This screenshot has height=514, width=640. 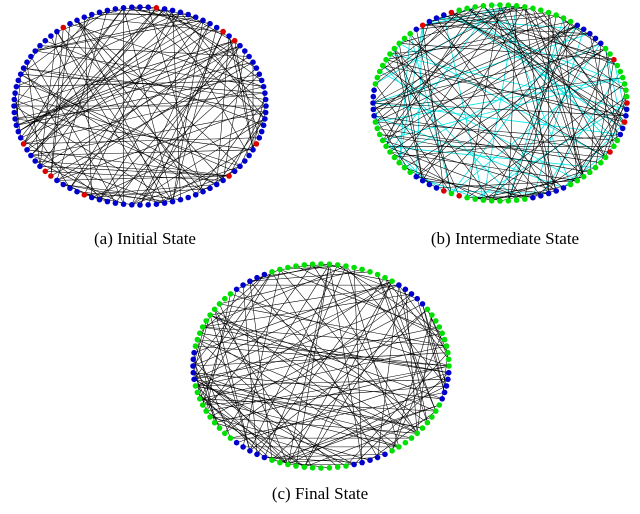 I want to click on caption-intermediate-state: (b) Intermediate State, so click(x=505, y=238).